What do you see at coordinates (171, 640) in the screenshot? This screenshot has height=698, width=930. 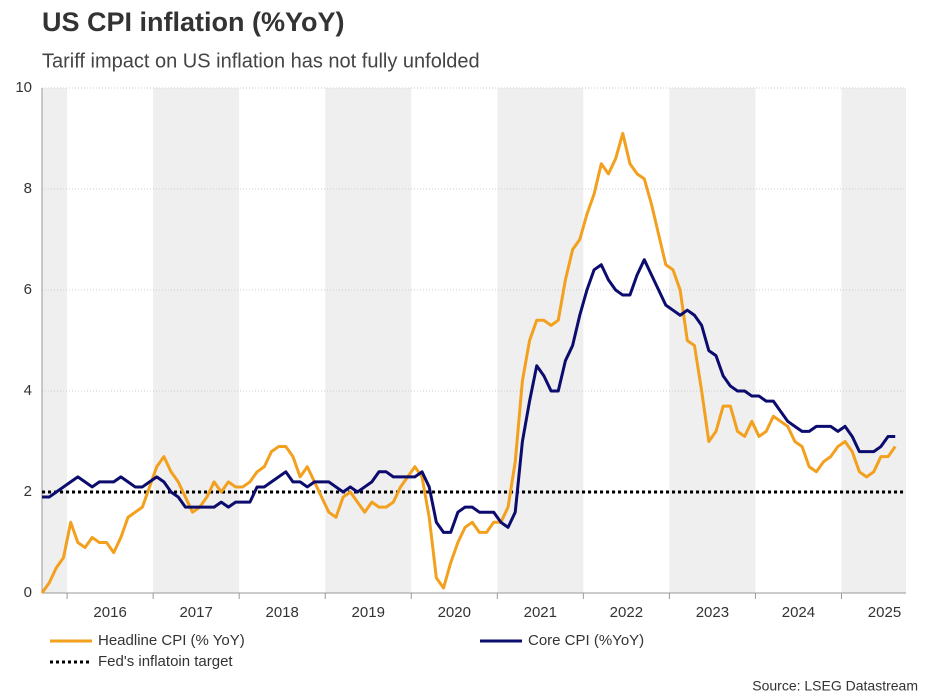 I see `legend-label: Headline CPI (% YoY)` at bounding box center [171, 640].